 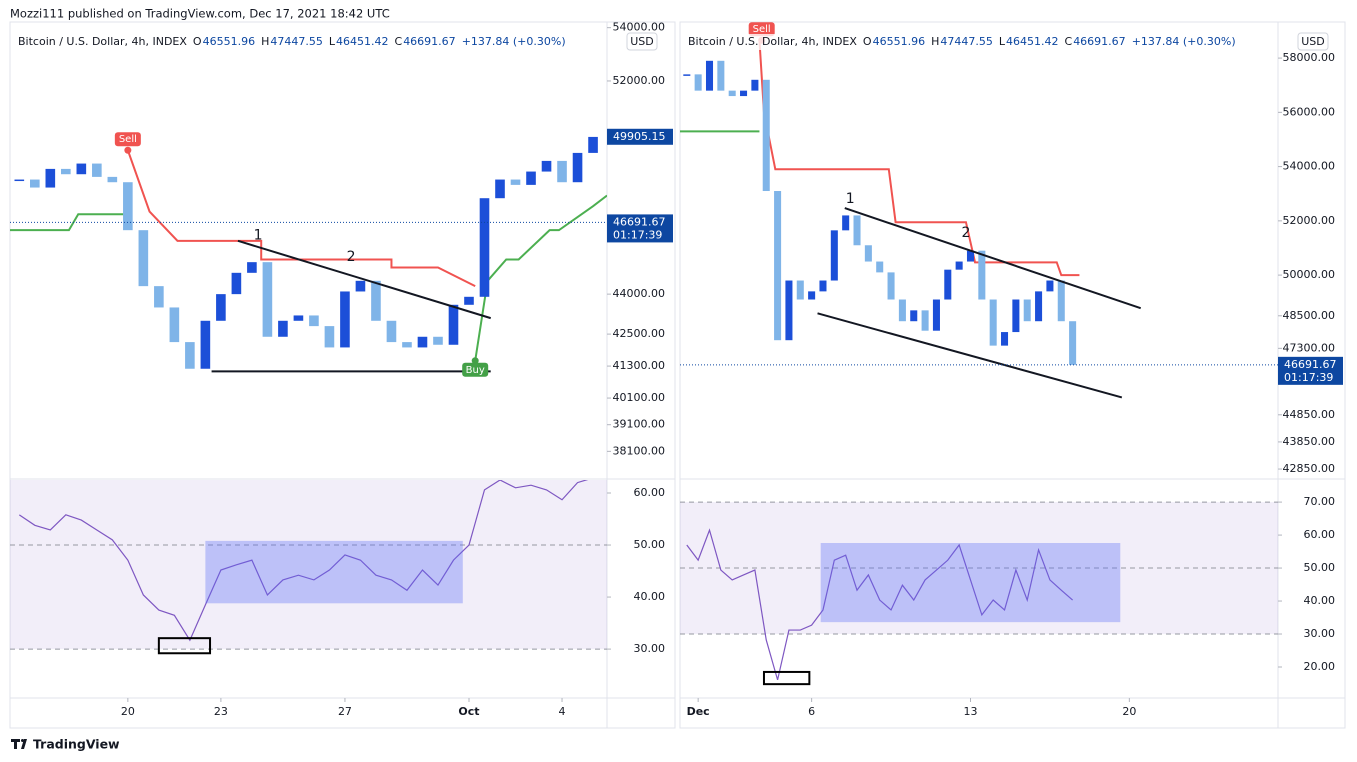 What do you see at coordinates (650, 492) in the screenshot?
I see `rsi-tick-label: 60.00` at bounding box center [650, 492].